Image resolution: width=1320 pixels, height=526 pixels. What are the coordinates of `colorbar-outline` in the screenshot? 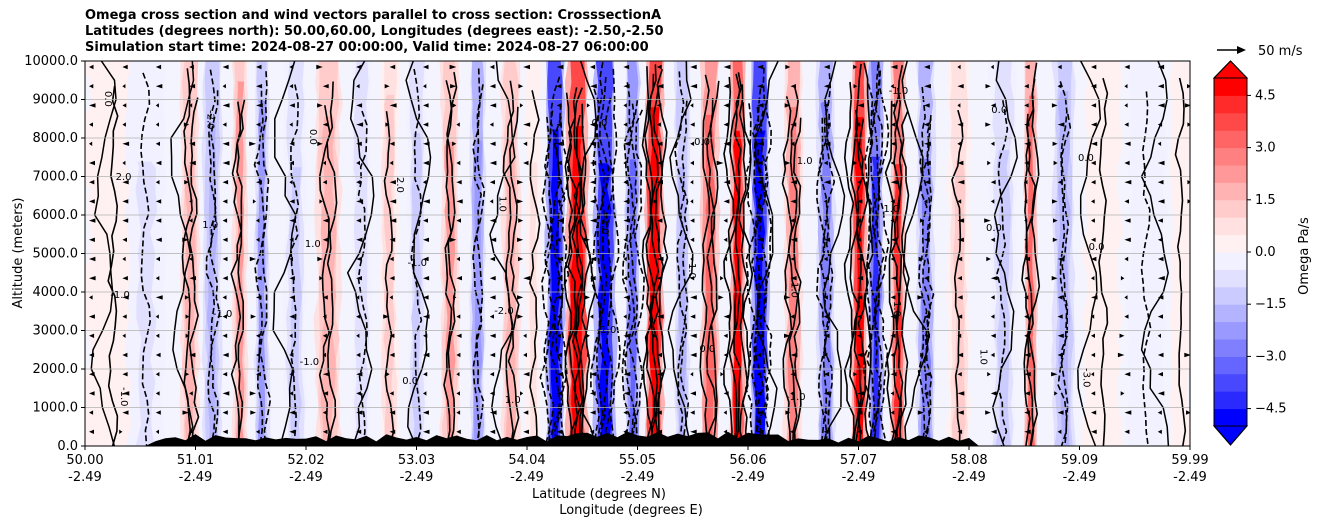 It's located at (1230, 253).